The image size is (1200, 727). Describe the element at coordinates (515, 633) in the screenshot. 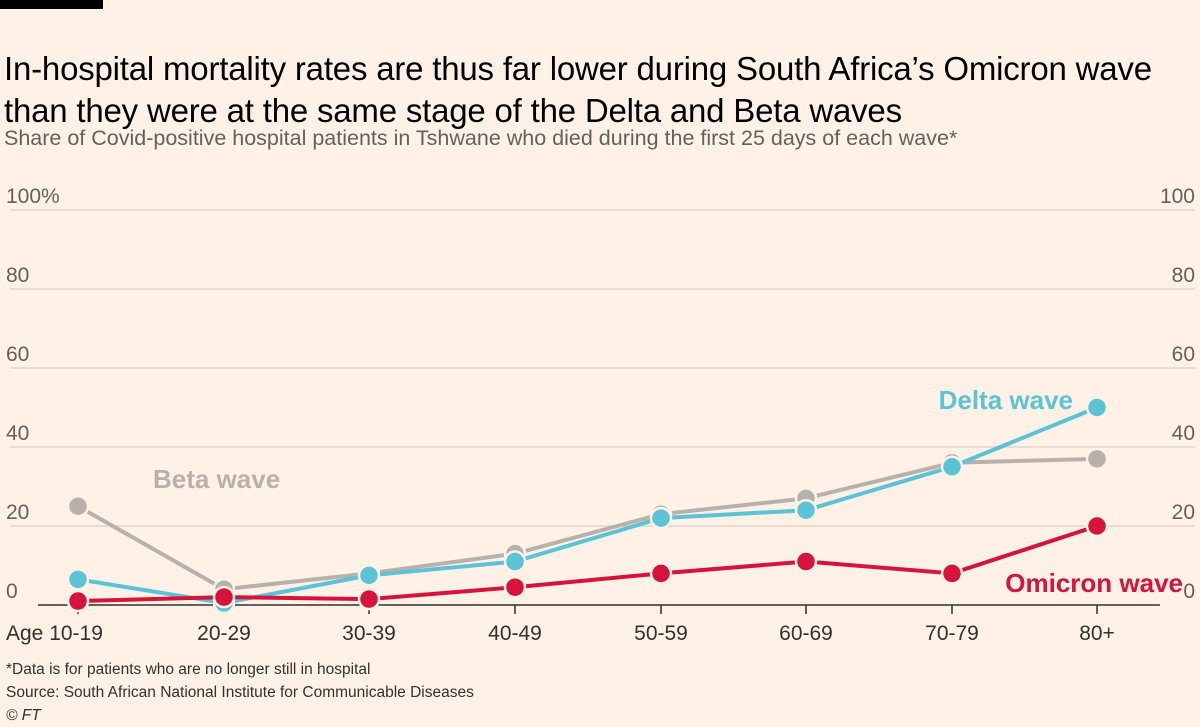

I see `x-tick-label: 40-49` at that location.